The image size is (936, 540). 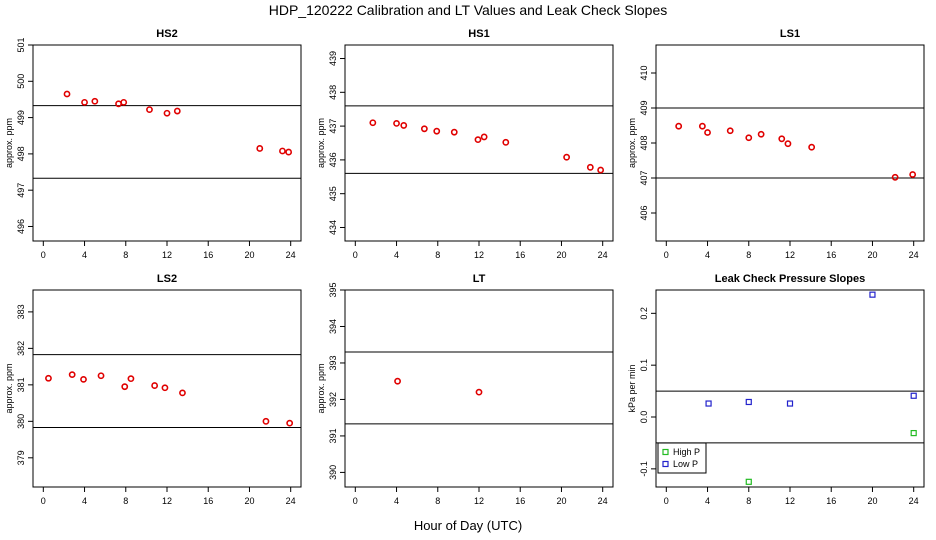 What do you see at coordinates (333, 58) in the screenshot?
I see `y-tick-label: 439` at bounding box center [333, 58].